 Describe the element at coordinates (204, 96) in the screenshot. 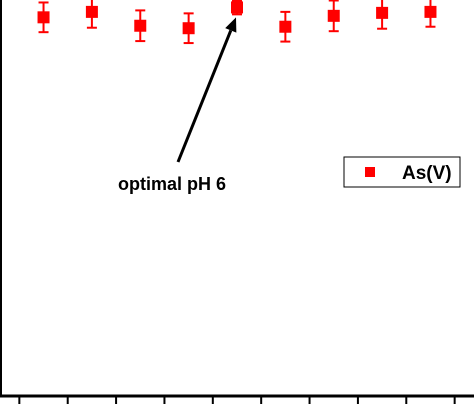

I see `annotation-arrow-line` at that location.